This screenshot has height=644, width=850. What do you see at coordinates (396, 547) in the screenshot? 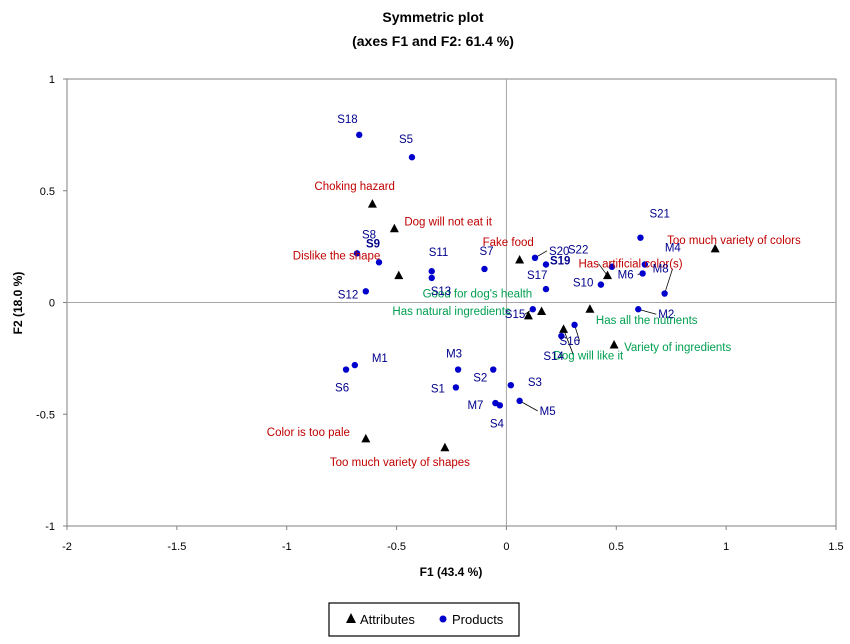
I see `x-tick-label: -0.5` at bounding box center [396, 547].